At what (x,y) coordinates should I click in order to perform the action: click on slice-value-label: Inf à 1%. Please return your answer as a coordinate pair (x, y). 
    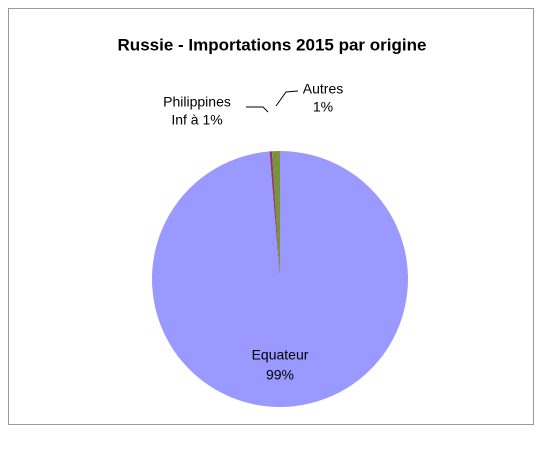
    Looking at the image, I should click on (196, 120).